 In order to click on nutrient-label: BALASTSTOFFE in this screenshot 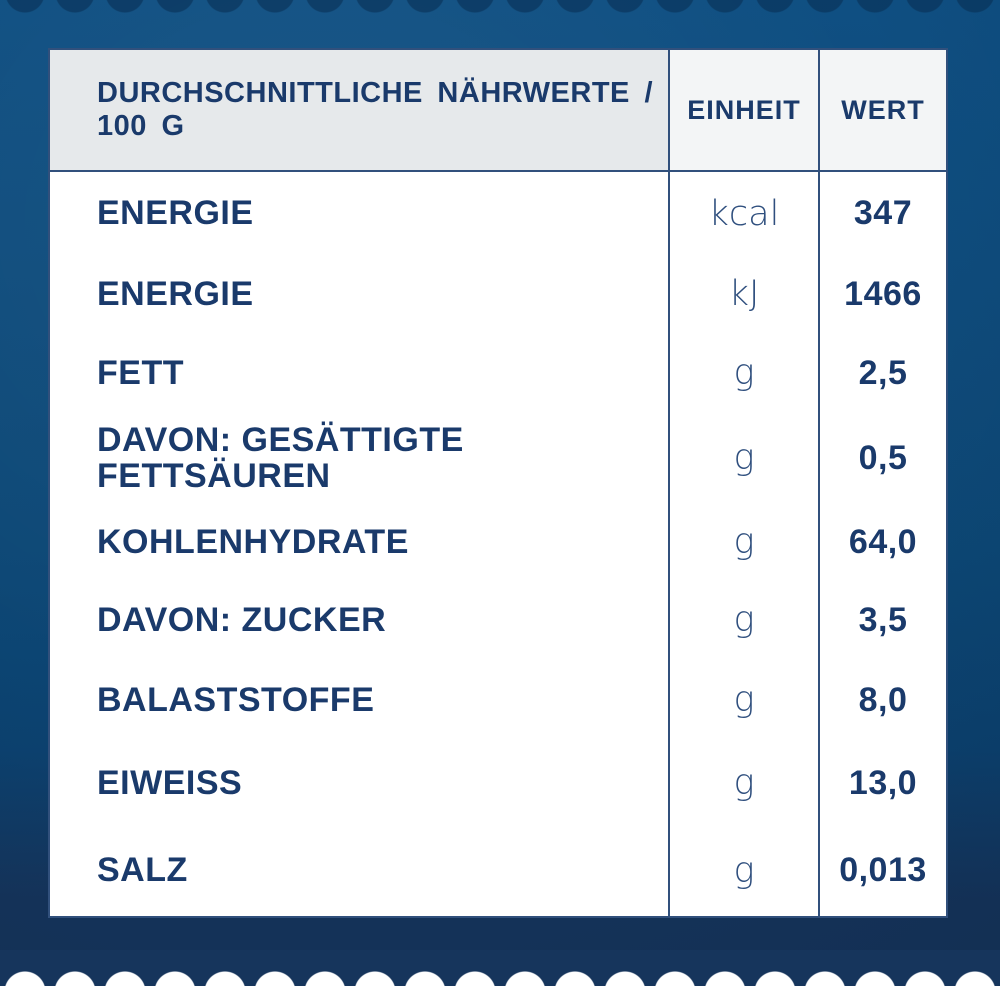, I will do `click(236, 699)`.